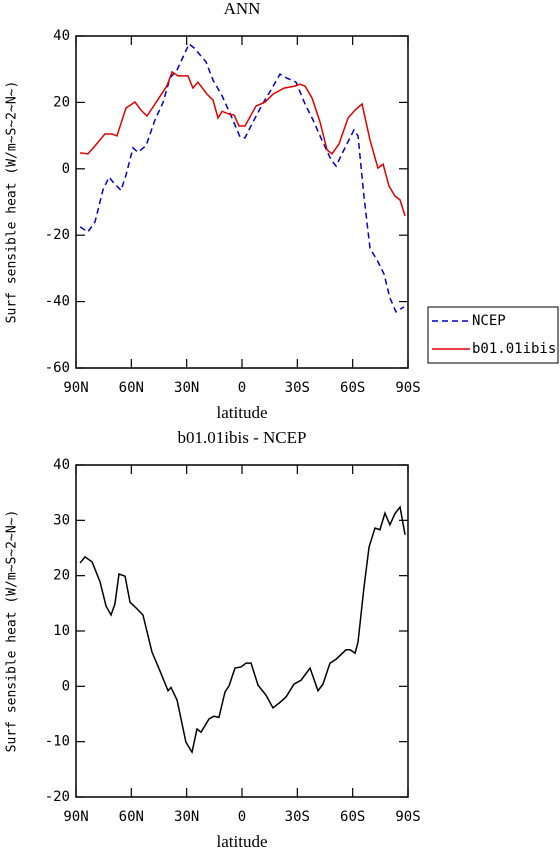 The height and width of the screenshot is (851, 560). What do you see at coordinates (242, 437) in the screenshot?
I see `chart-title: b01.01ibis - NCEP` at bounding box center [242, 437].